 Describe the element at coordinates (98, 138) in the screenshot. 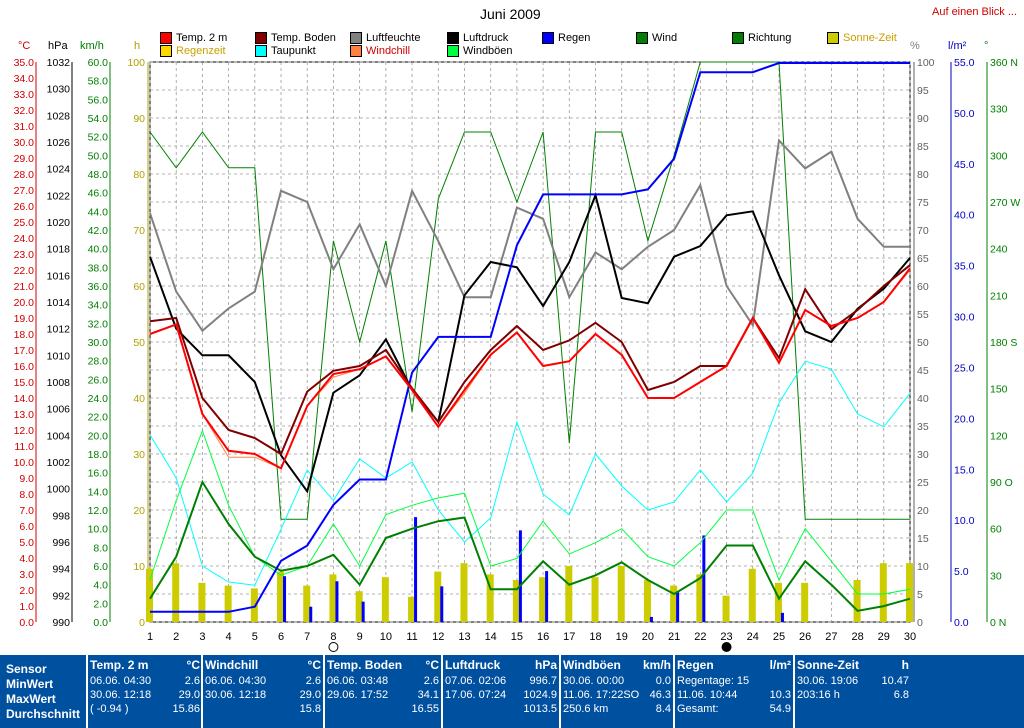

I see `wind-tick-label: 52.0` at that location.